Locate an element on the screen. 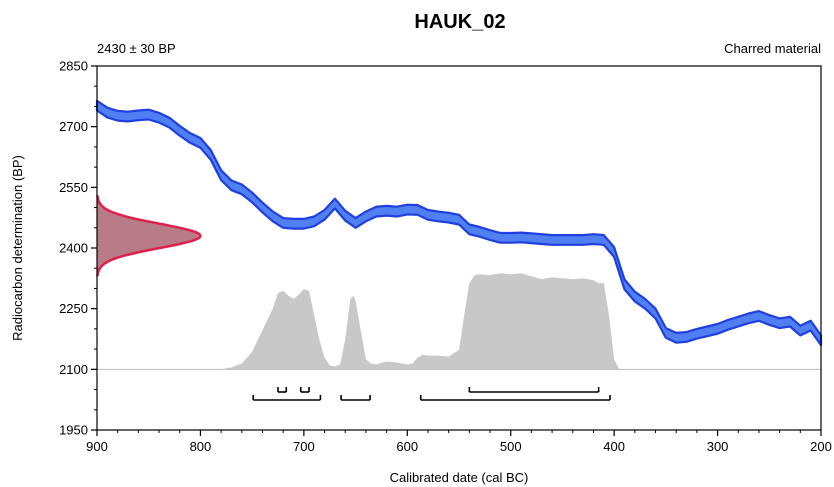 The width and height of the screenshot is (834, 487). x-tick-label: 500 is located at coordinates (511, 446).